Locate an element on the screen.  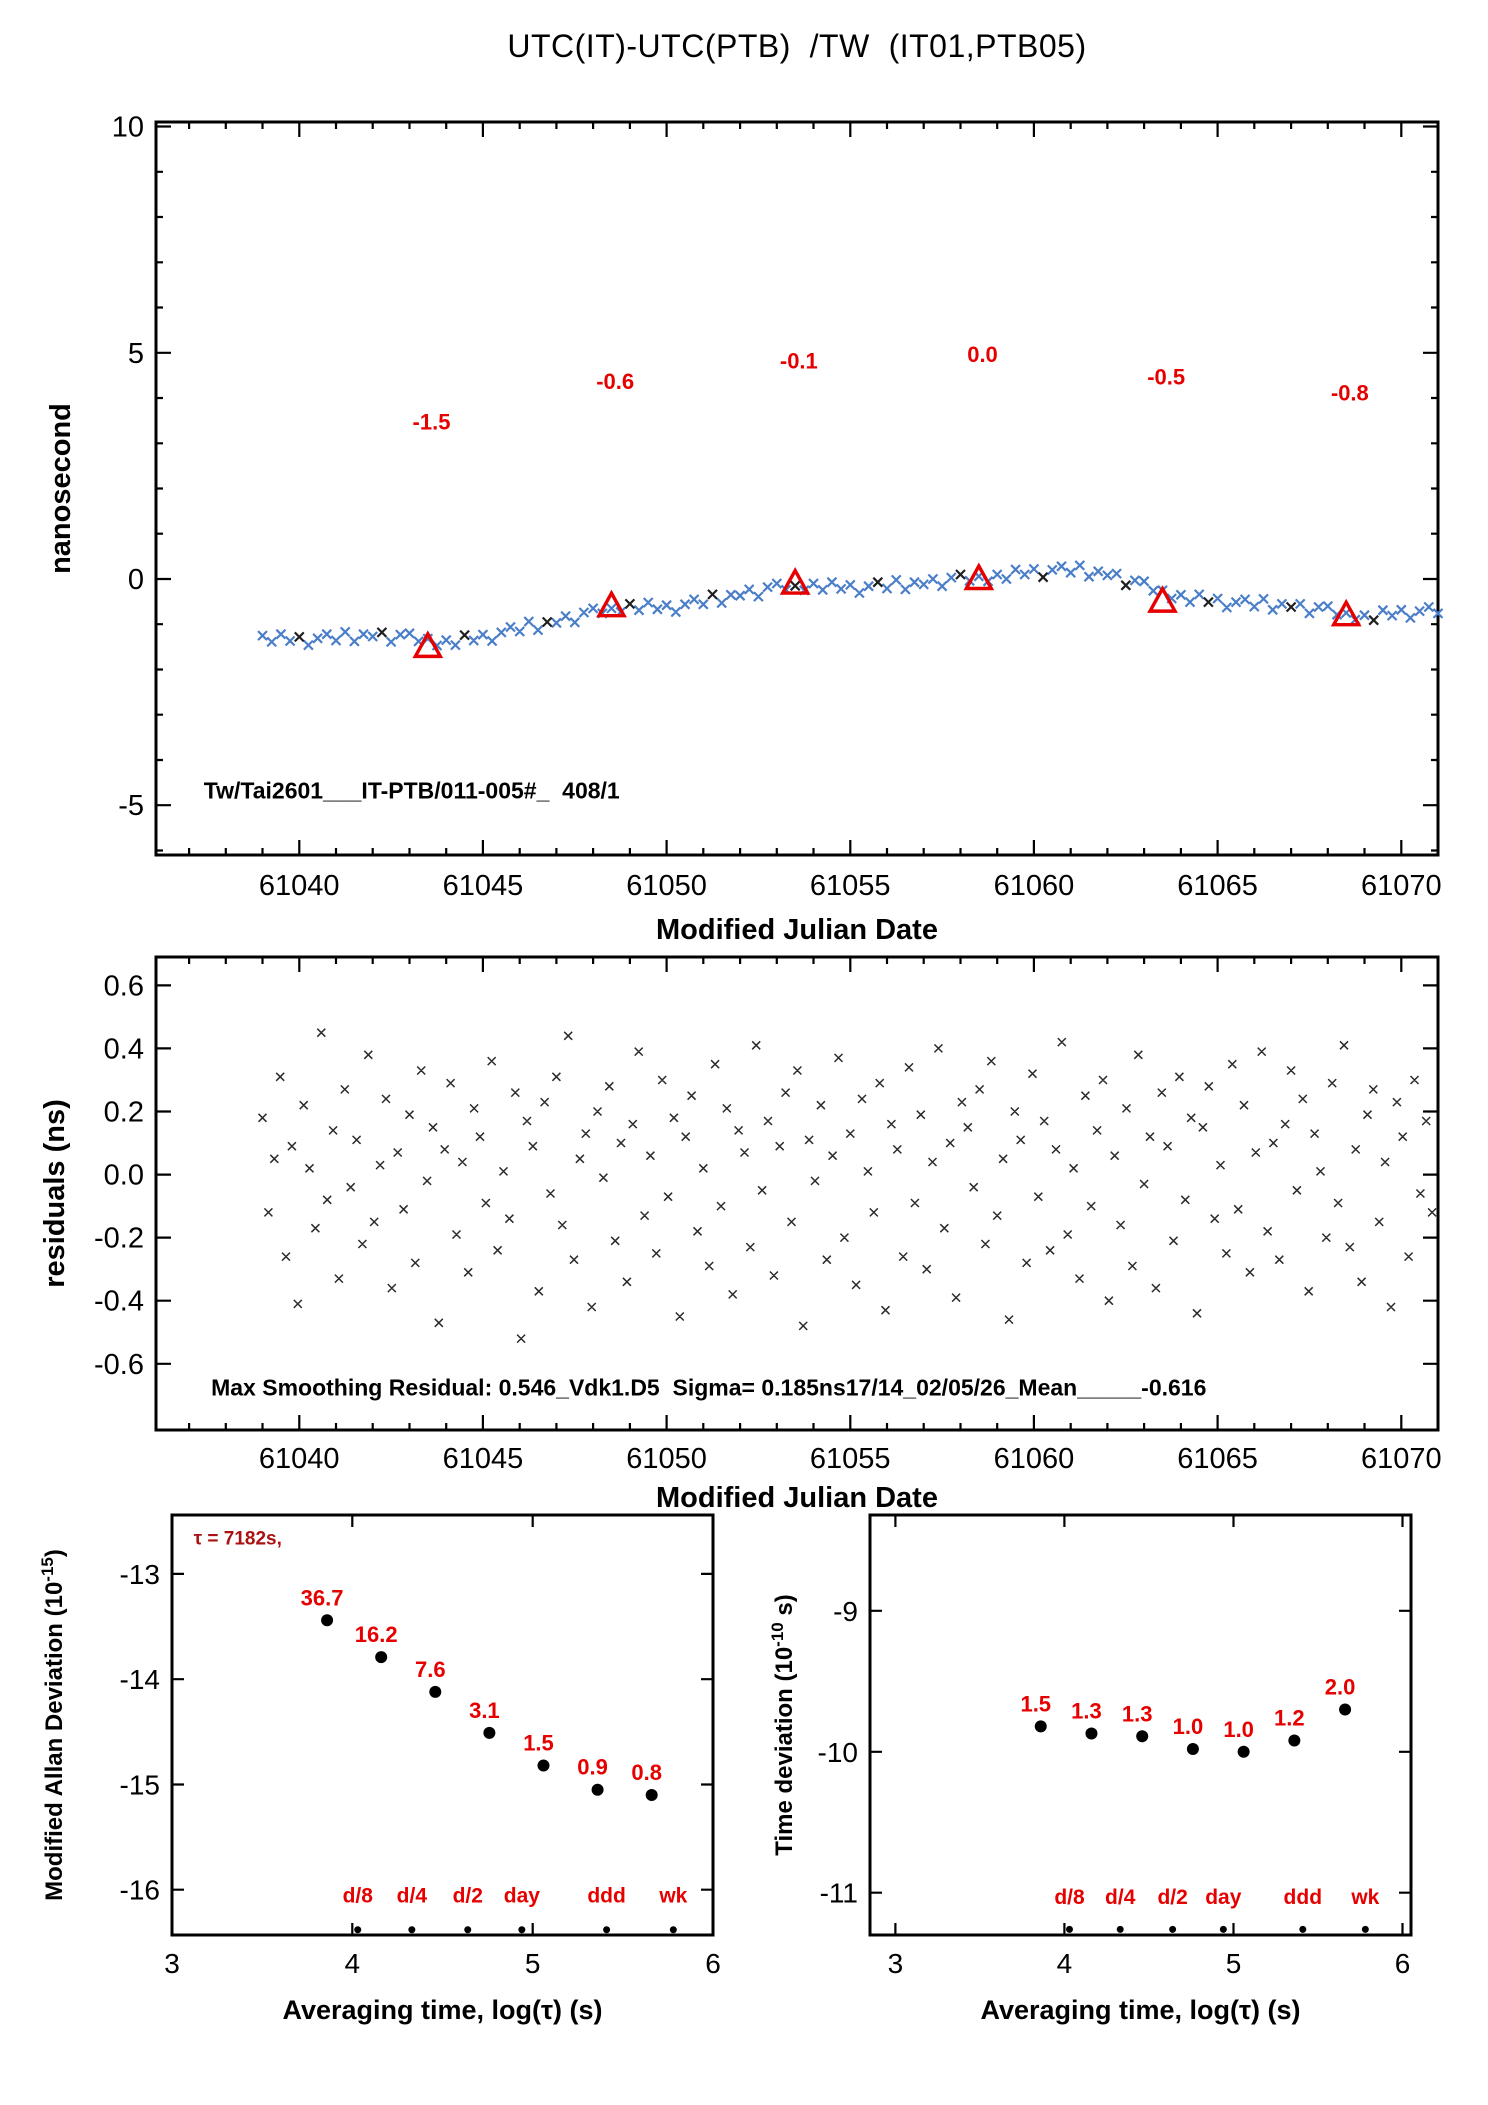
svg-text: 1.2 is located at coordinates (1289, 1718).